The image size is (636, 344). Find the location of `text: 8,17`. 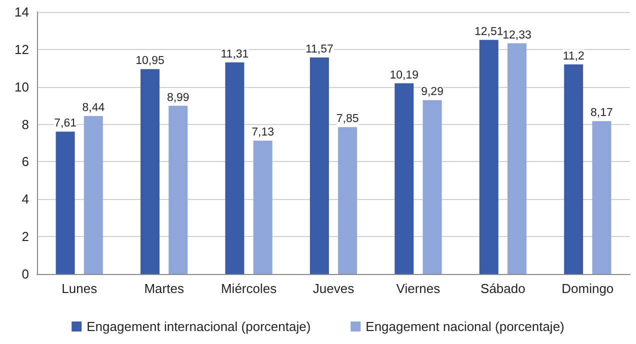

text: 8,17 is located at coordinates (601, 113).